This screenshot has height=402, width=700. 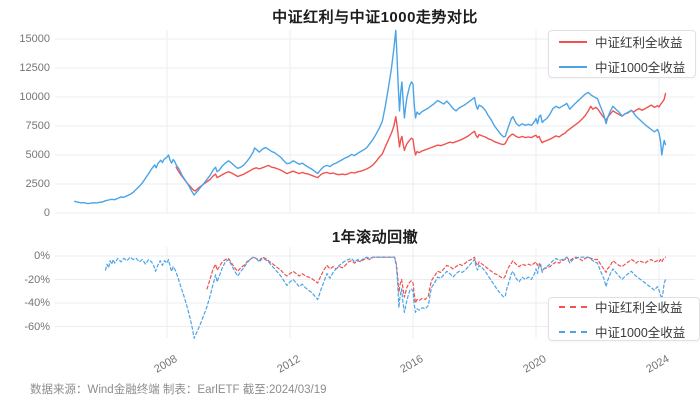 I want to click on chart2-legend: 中证红利全收益 中证1000全收益, so click(x=624, y=319).